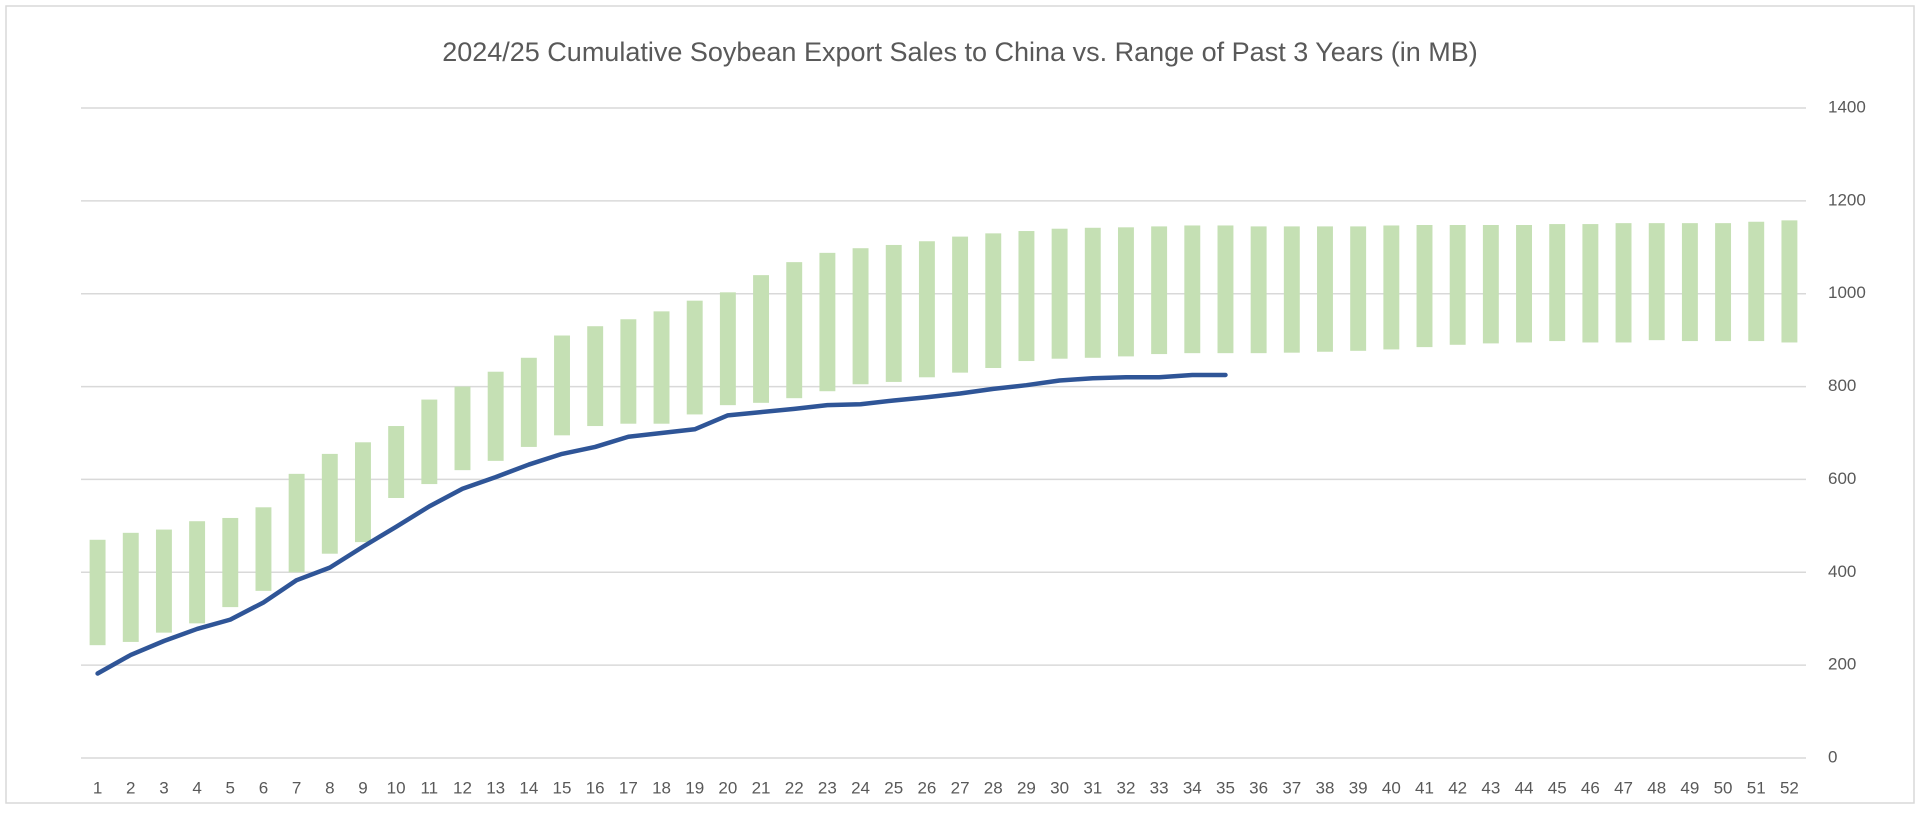  What do you see at coordinates (1159, 787) in the screenshot?
I see `x-tick-label: 33` at bounding box center [1159, 787].